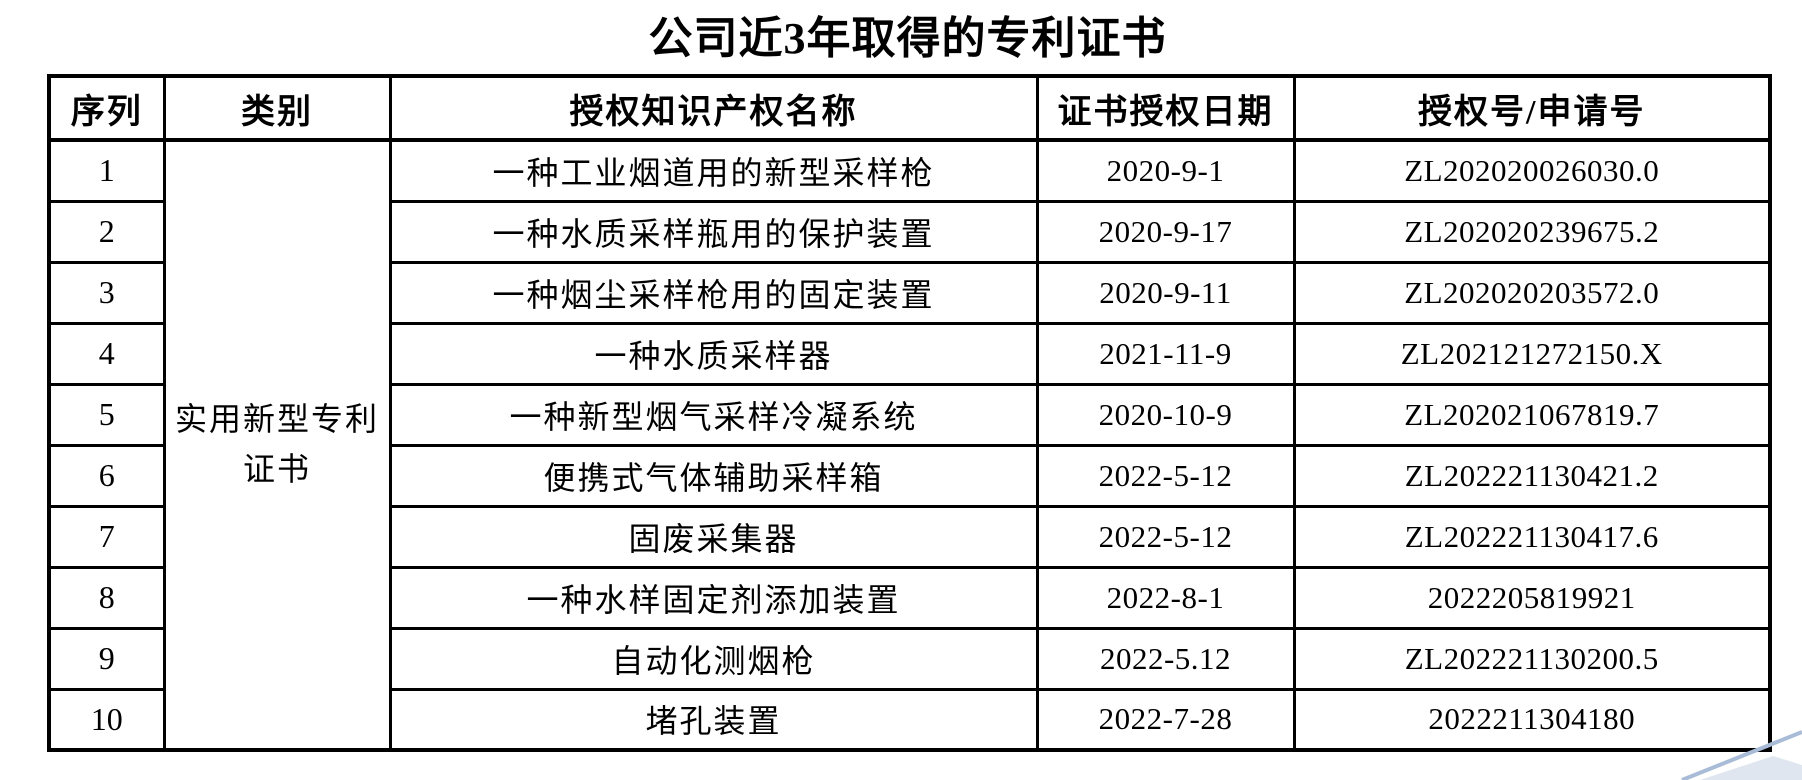  What do you see at coordinates (1165, 231) in the screenshot?
I see `grant-date-cell: 2020-9-17` at bounding box center [1165, 231].